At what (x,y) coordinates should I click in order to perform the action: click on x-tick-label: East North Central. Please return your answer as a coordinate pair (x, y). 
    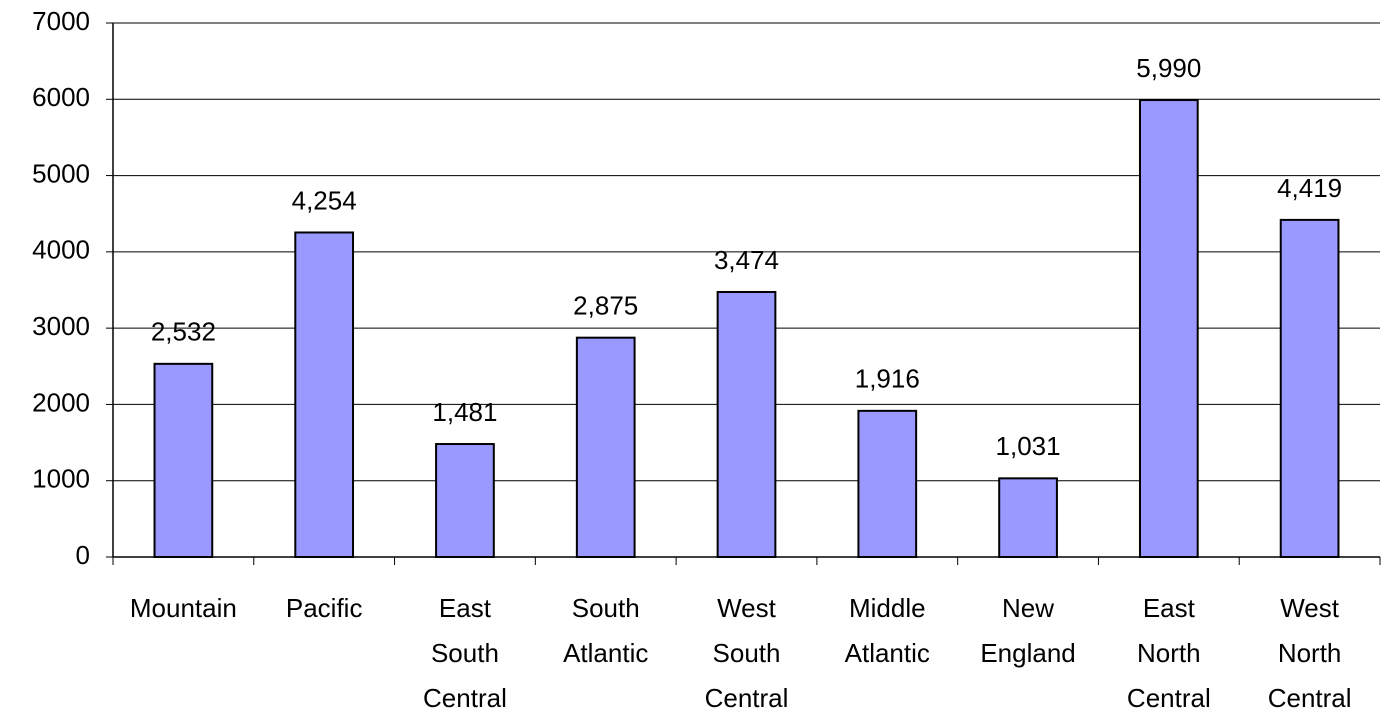
    Looking at the image, I should click on (1168, 653).